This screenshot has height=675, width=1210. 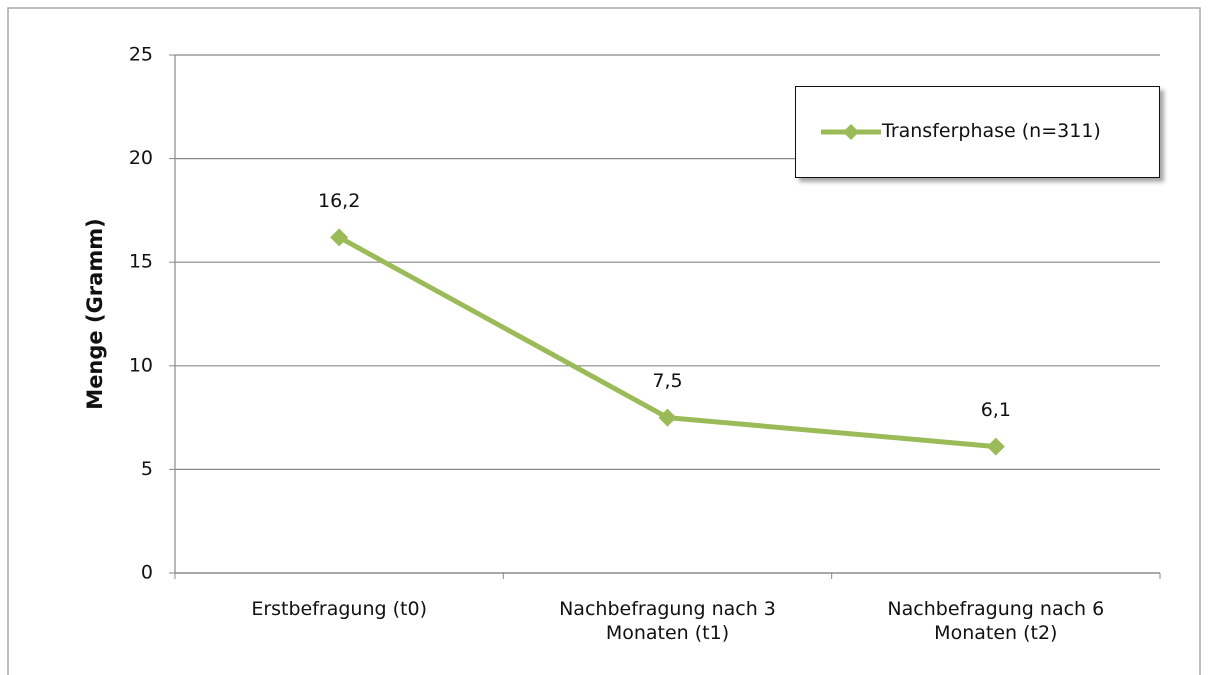 I want to click on y-tick-label: 10, so click(x=141, y=365).